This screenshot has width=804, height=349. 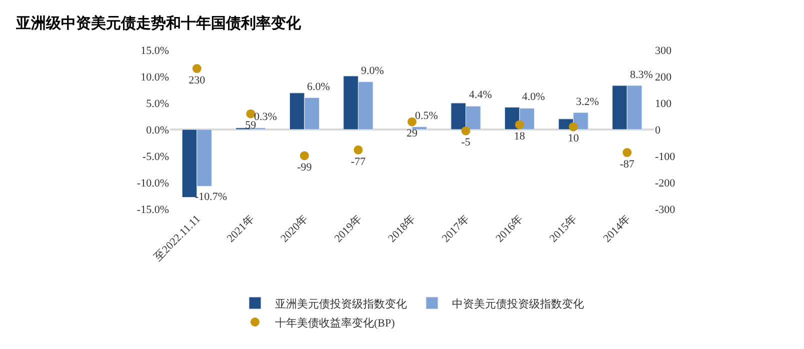 I want to click on data-label: 3.2%, so click(x=587, y=102).